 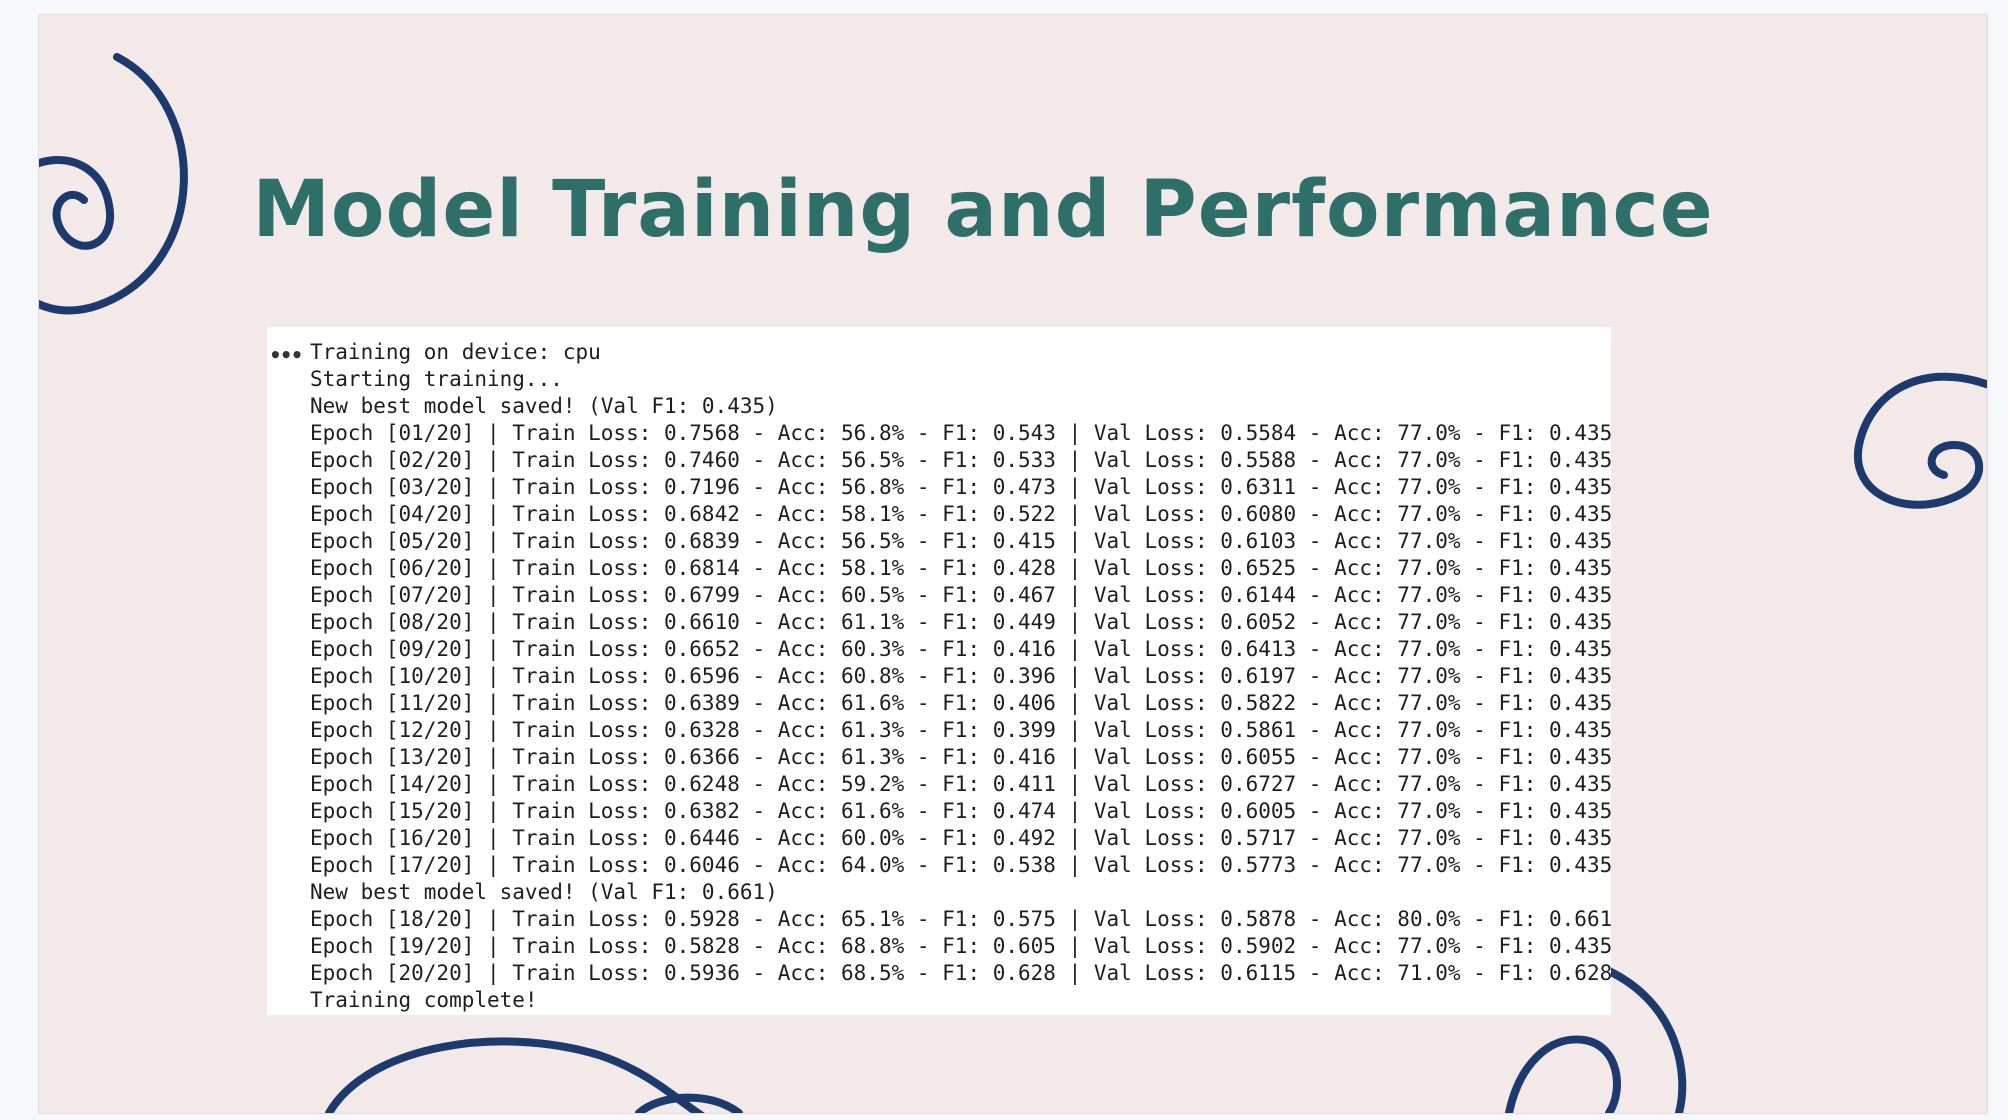 What do you see at coordinates (286, 355) in the screenshot?
I see `ellipsis-icon: •••` at bounding box center [286, 355].